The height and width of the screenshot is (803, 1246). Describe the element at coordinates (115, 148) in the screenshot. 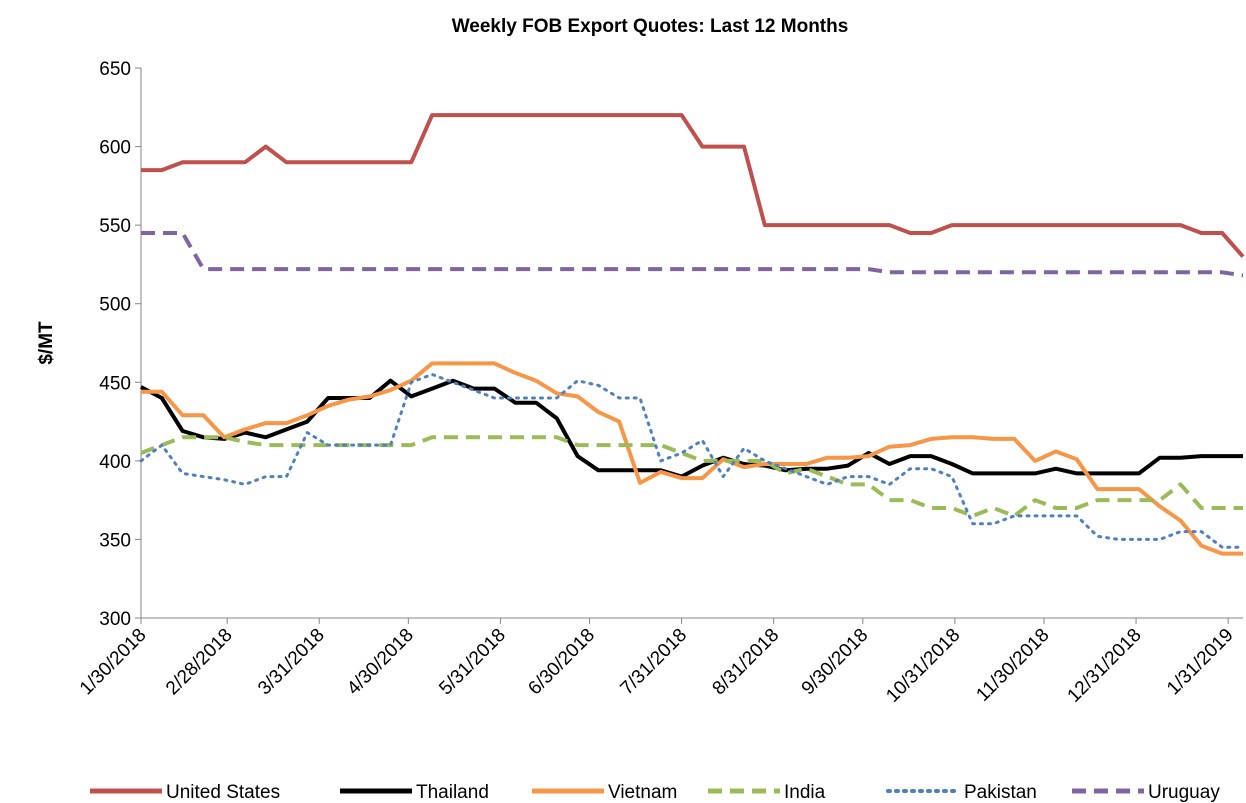

I see `y-tick-label: 600` at that location.